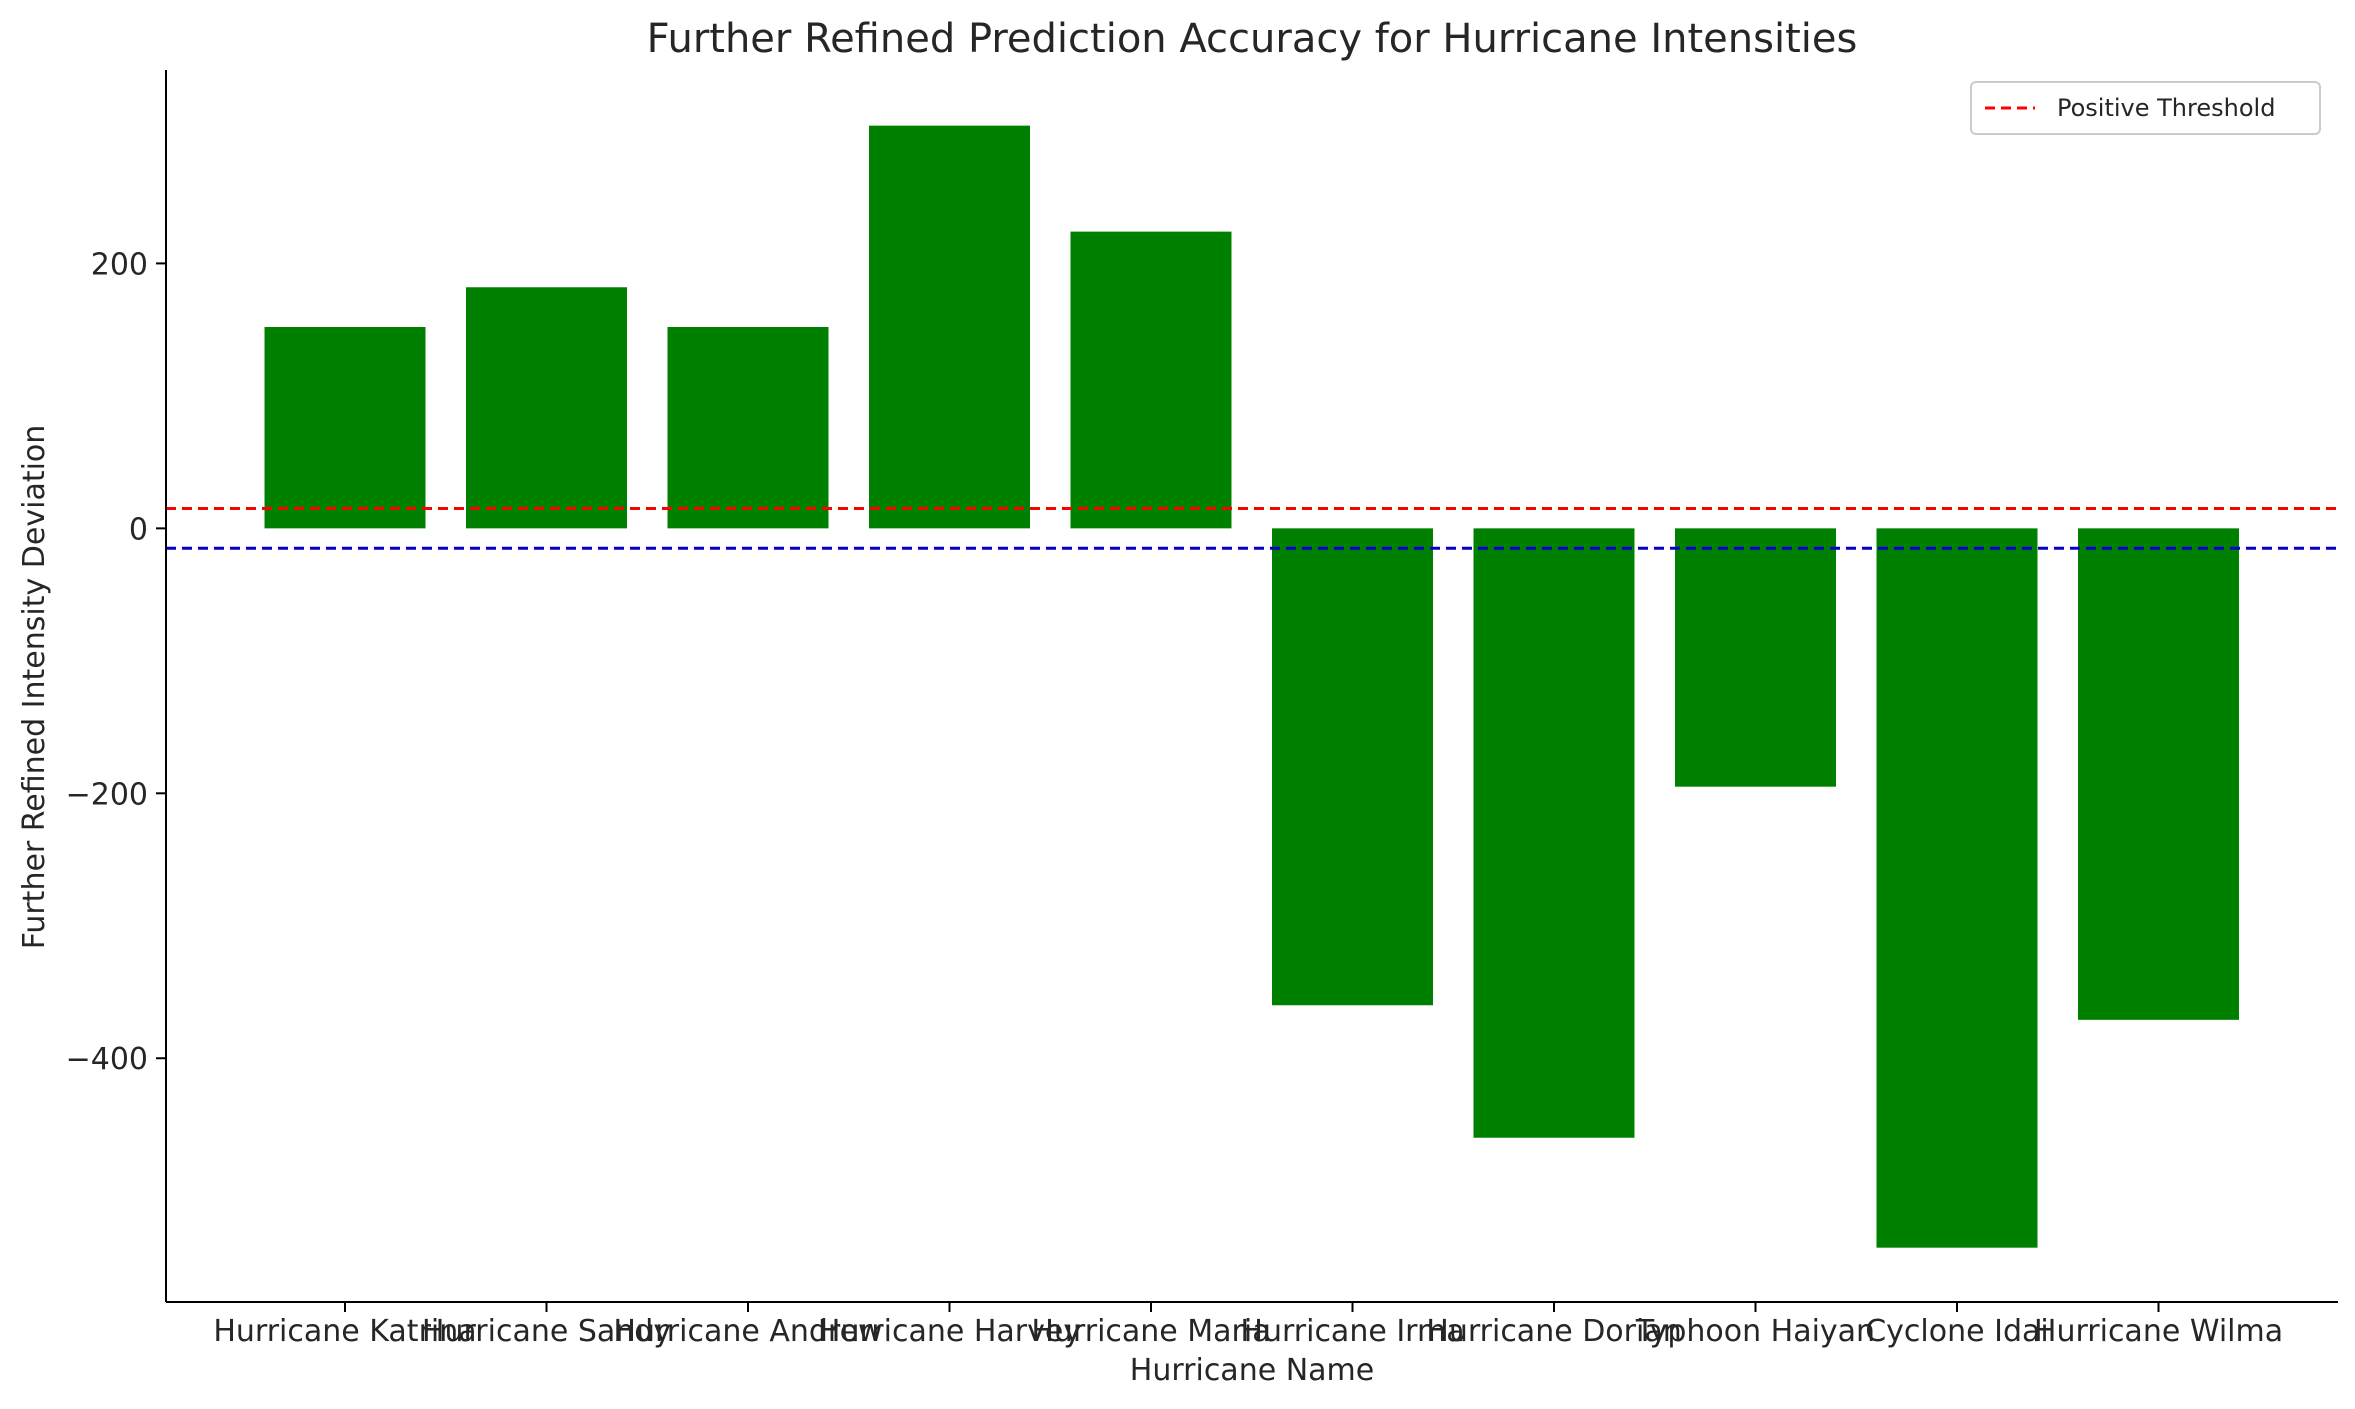 Image resolution: width=2355 pixels, height=1409 pixels. What do you see at coordinates (34, 687) in the screenshot?
I see `y-axis-label: Further Refined Intensity Deviation` at bounding box center [34, 687].